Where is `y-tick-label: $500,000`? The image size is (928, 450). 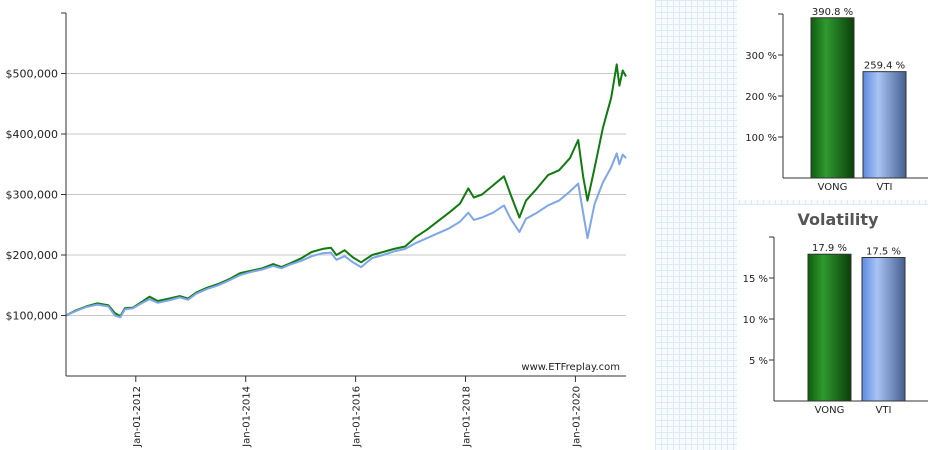
y-tick-label: $500,000 is located at coordinates (32, 74).